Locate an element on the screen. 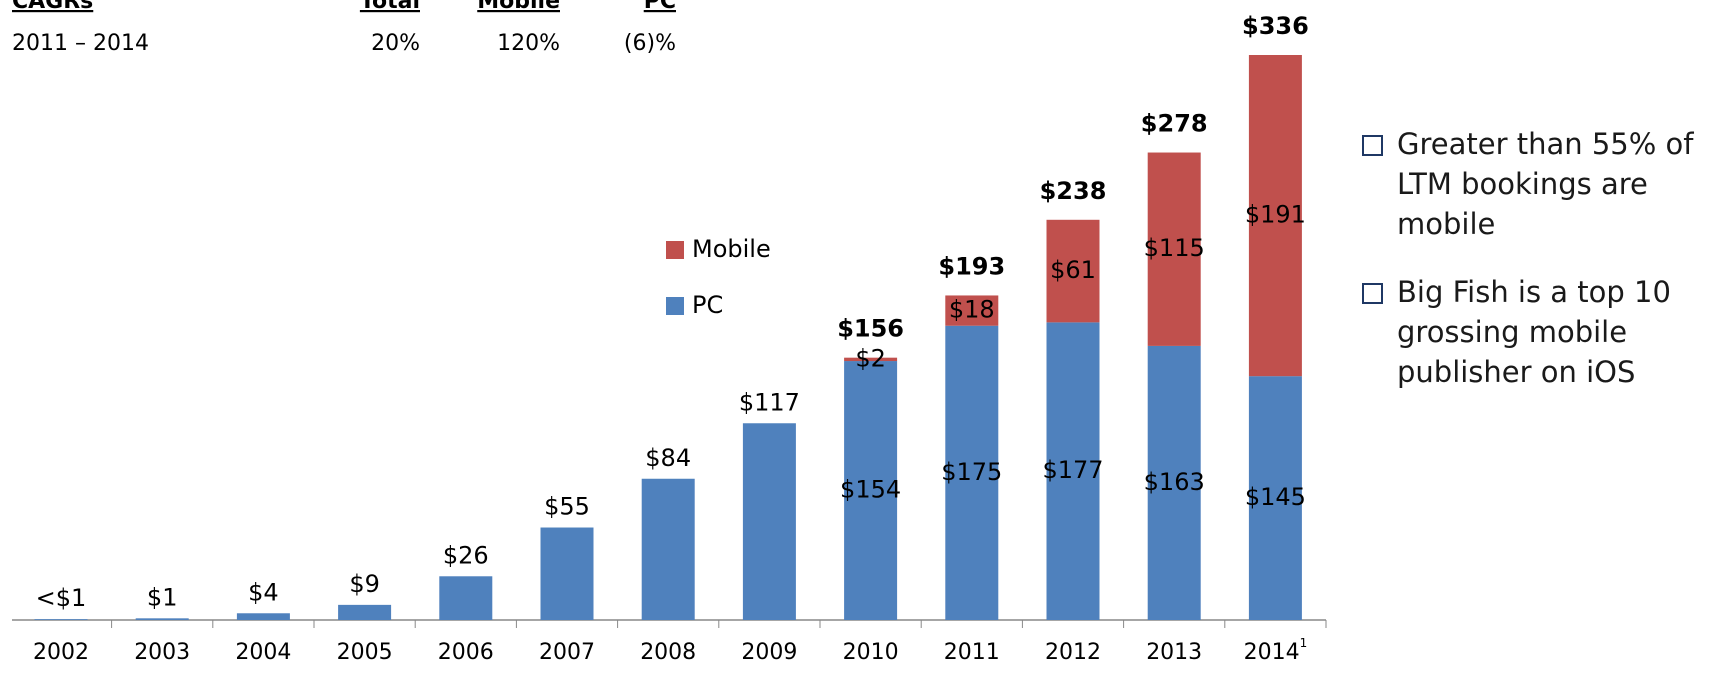 The image size is (1728, 686). x-tick-label: 20141 is located at coordinates (1276, 651).